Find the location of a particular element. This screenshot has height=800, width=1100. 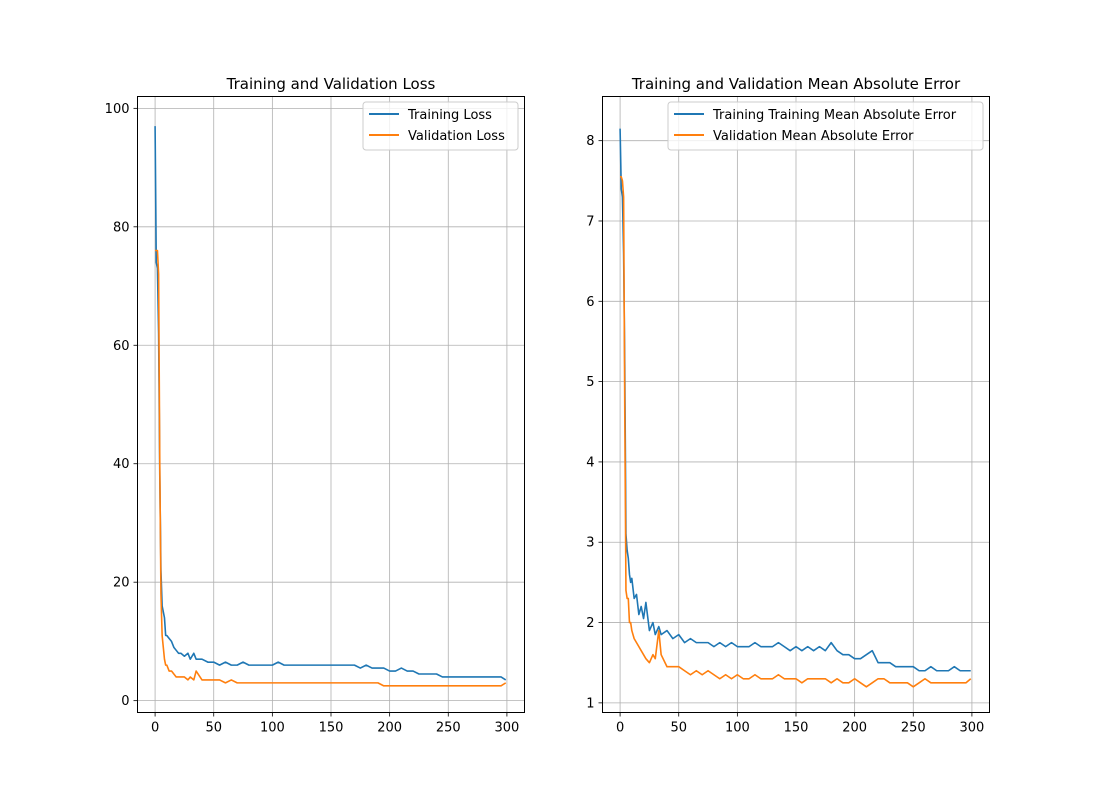

loss-chart-title: Training and Validation Loss is located at coordinates (331, 84).